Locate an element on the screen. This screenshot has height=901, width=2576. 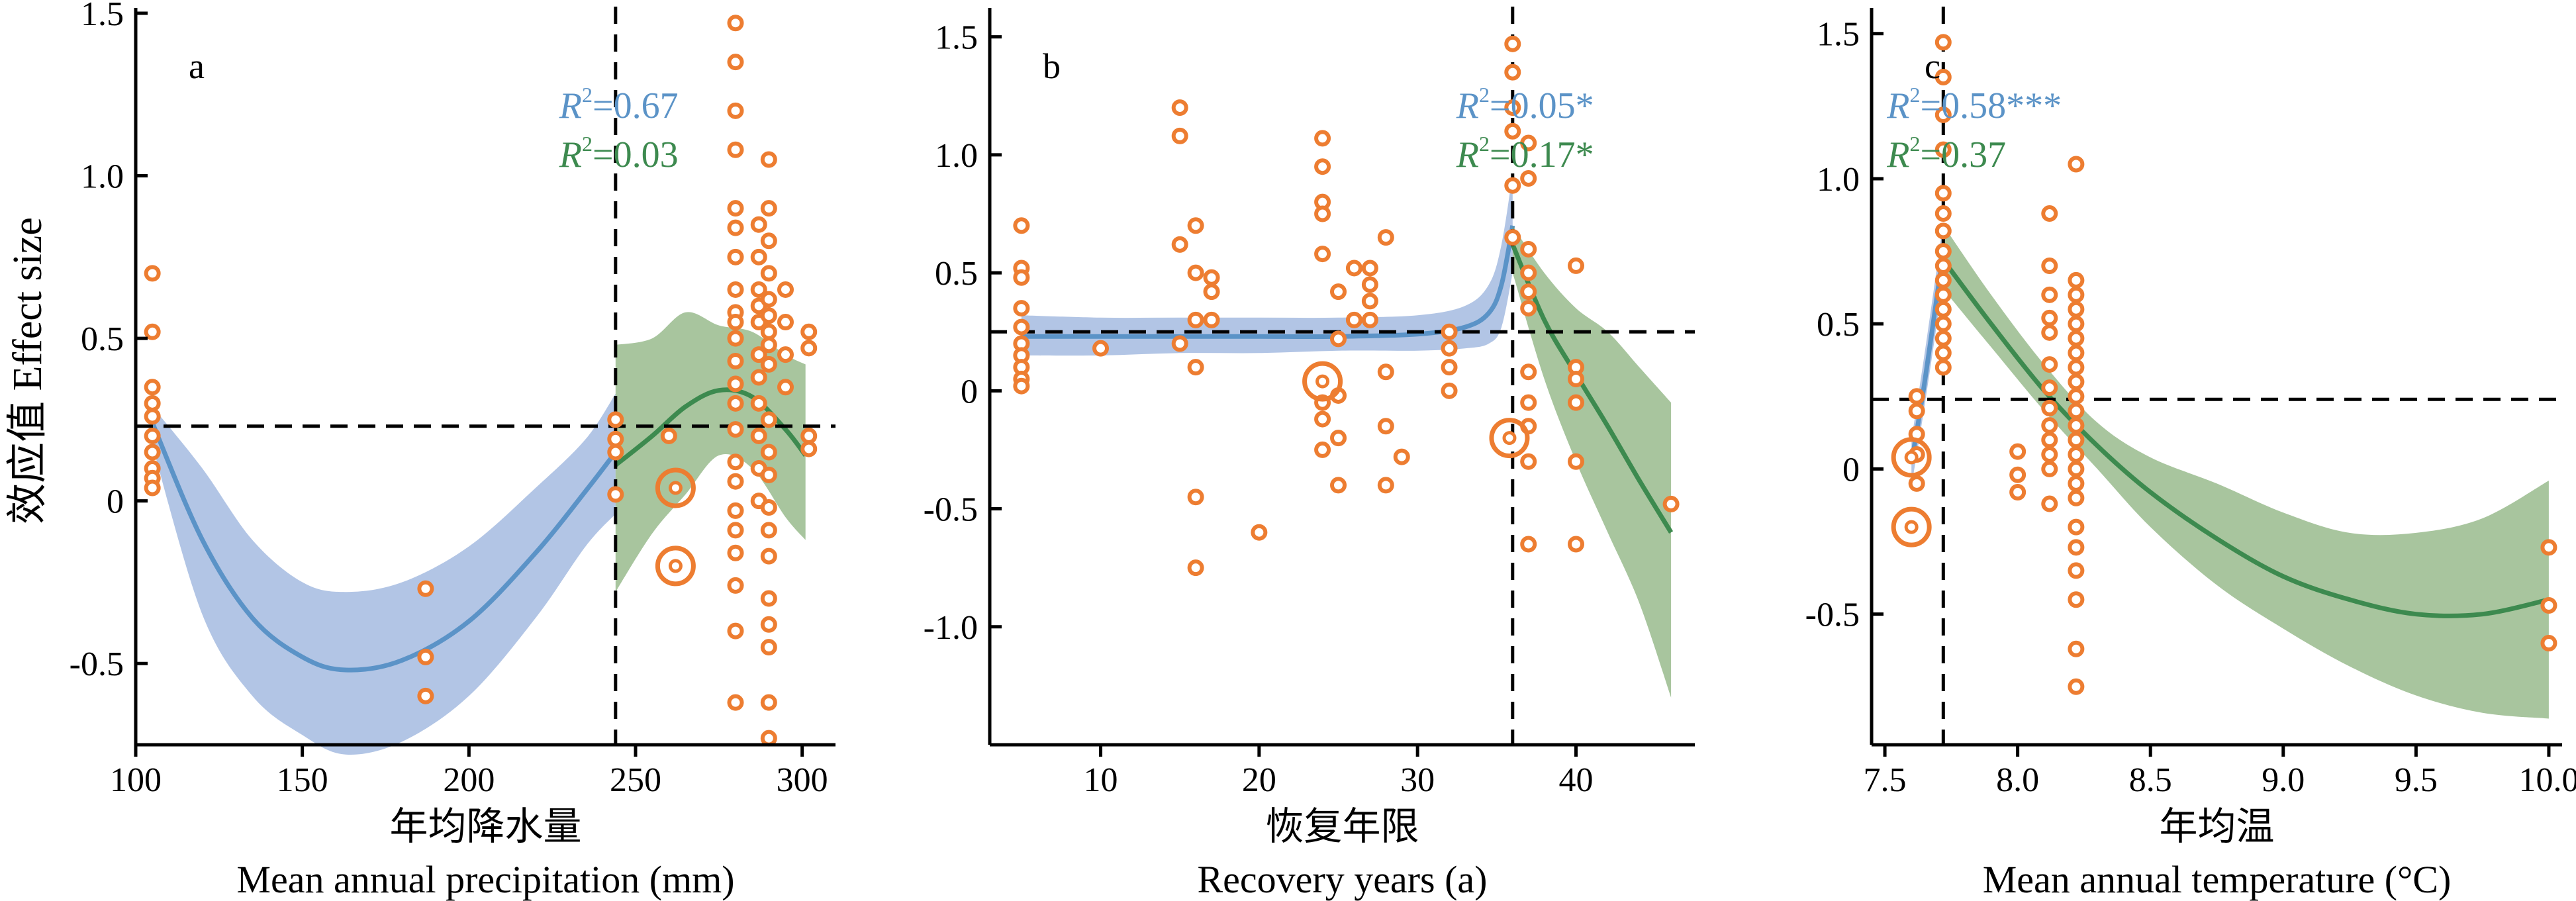
x-tick-label: 10 is located at coordinates (1101, 780).